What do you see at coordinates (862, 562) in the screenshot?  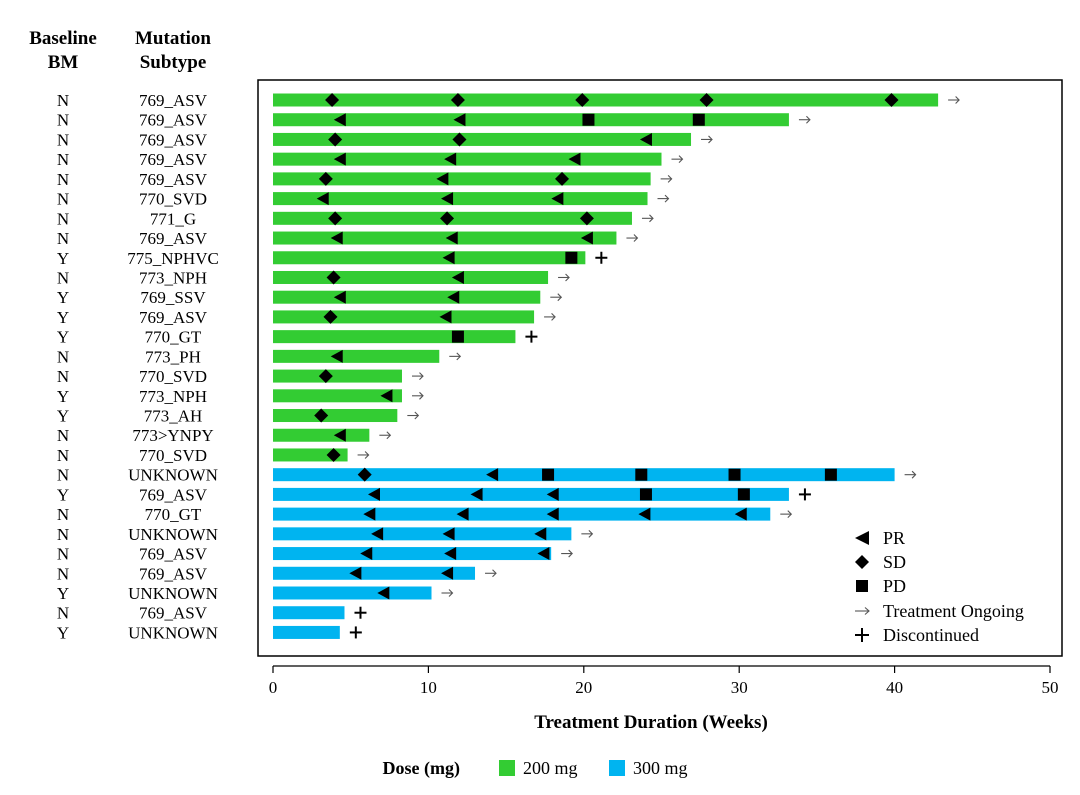 I see `legend-sd-icon` at bounding box center [862, 562].